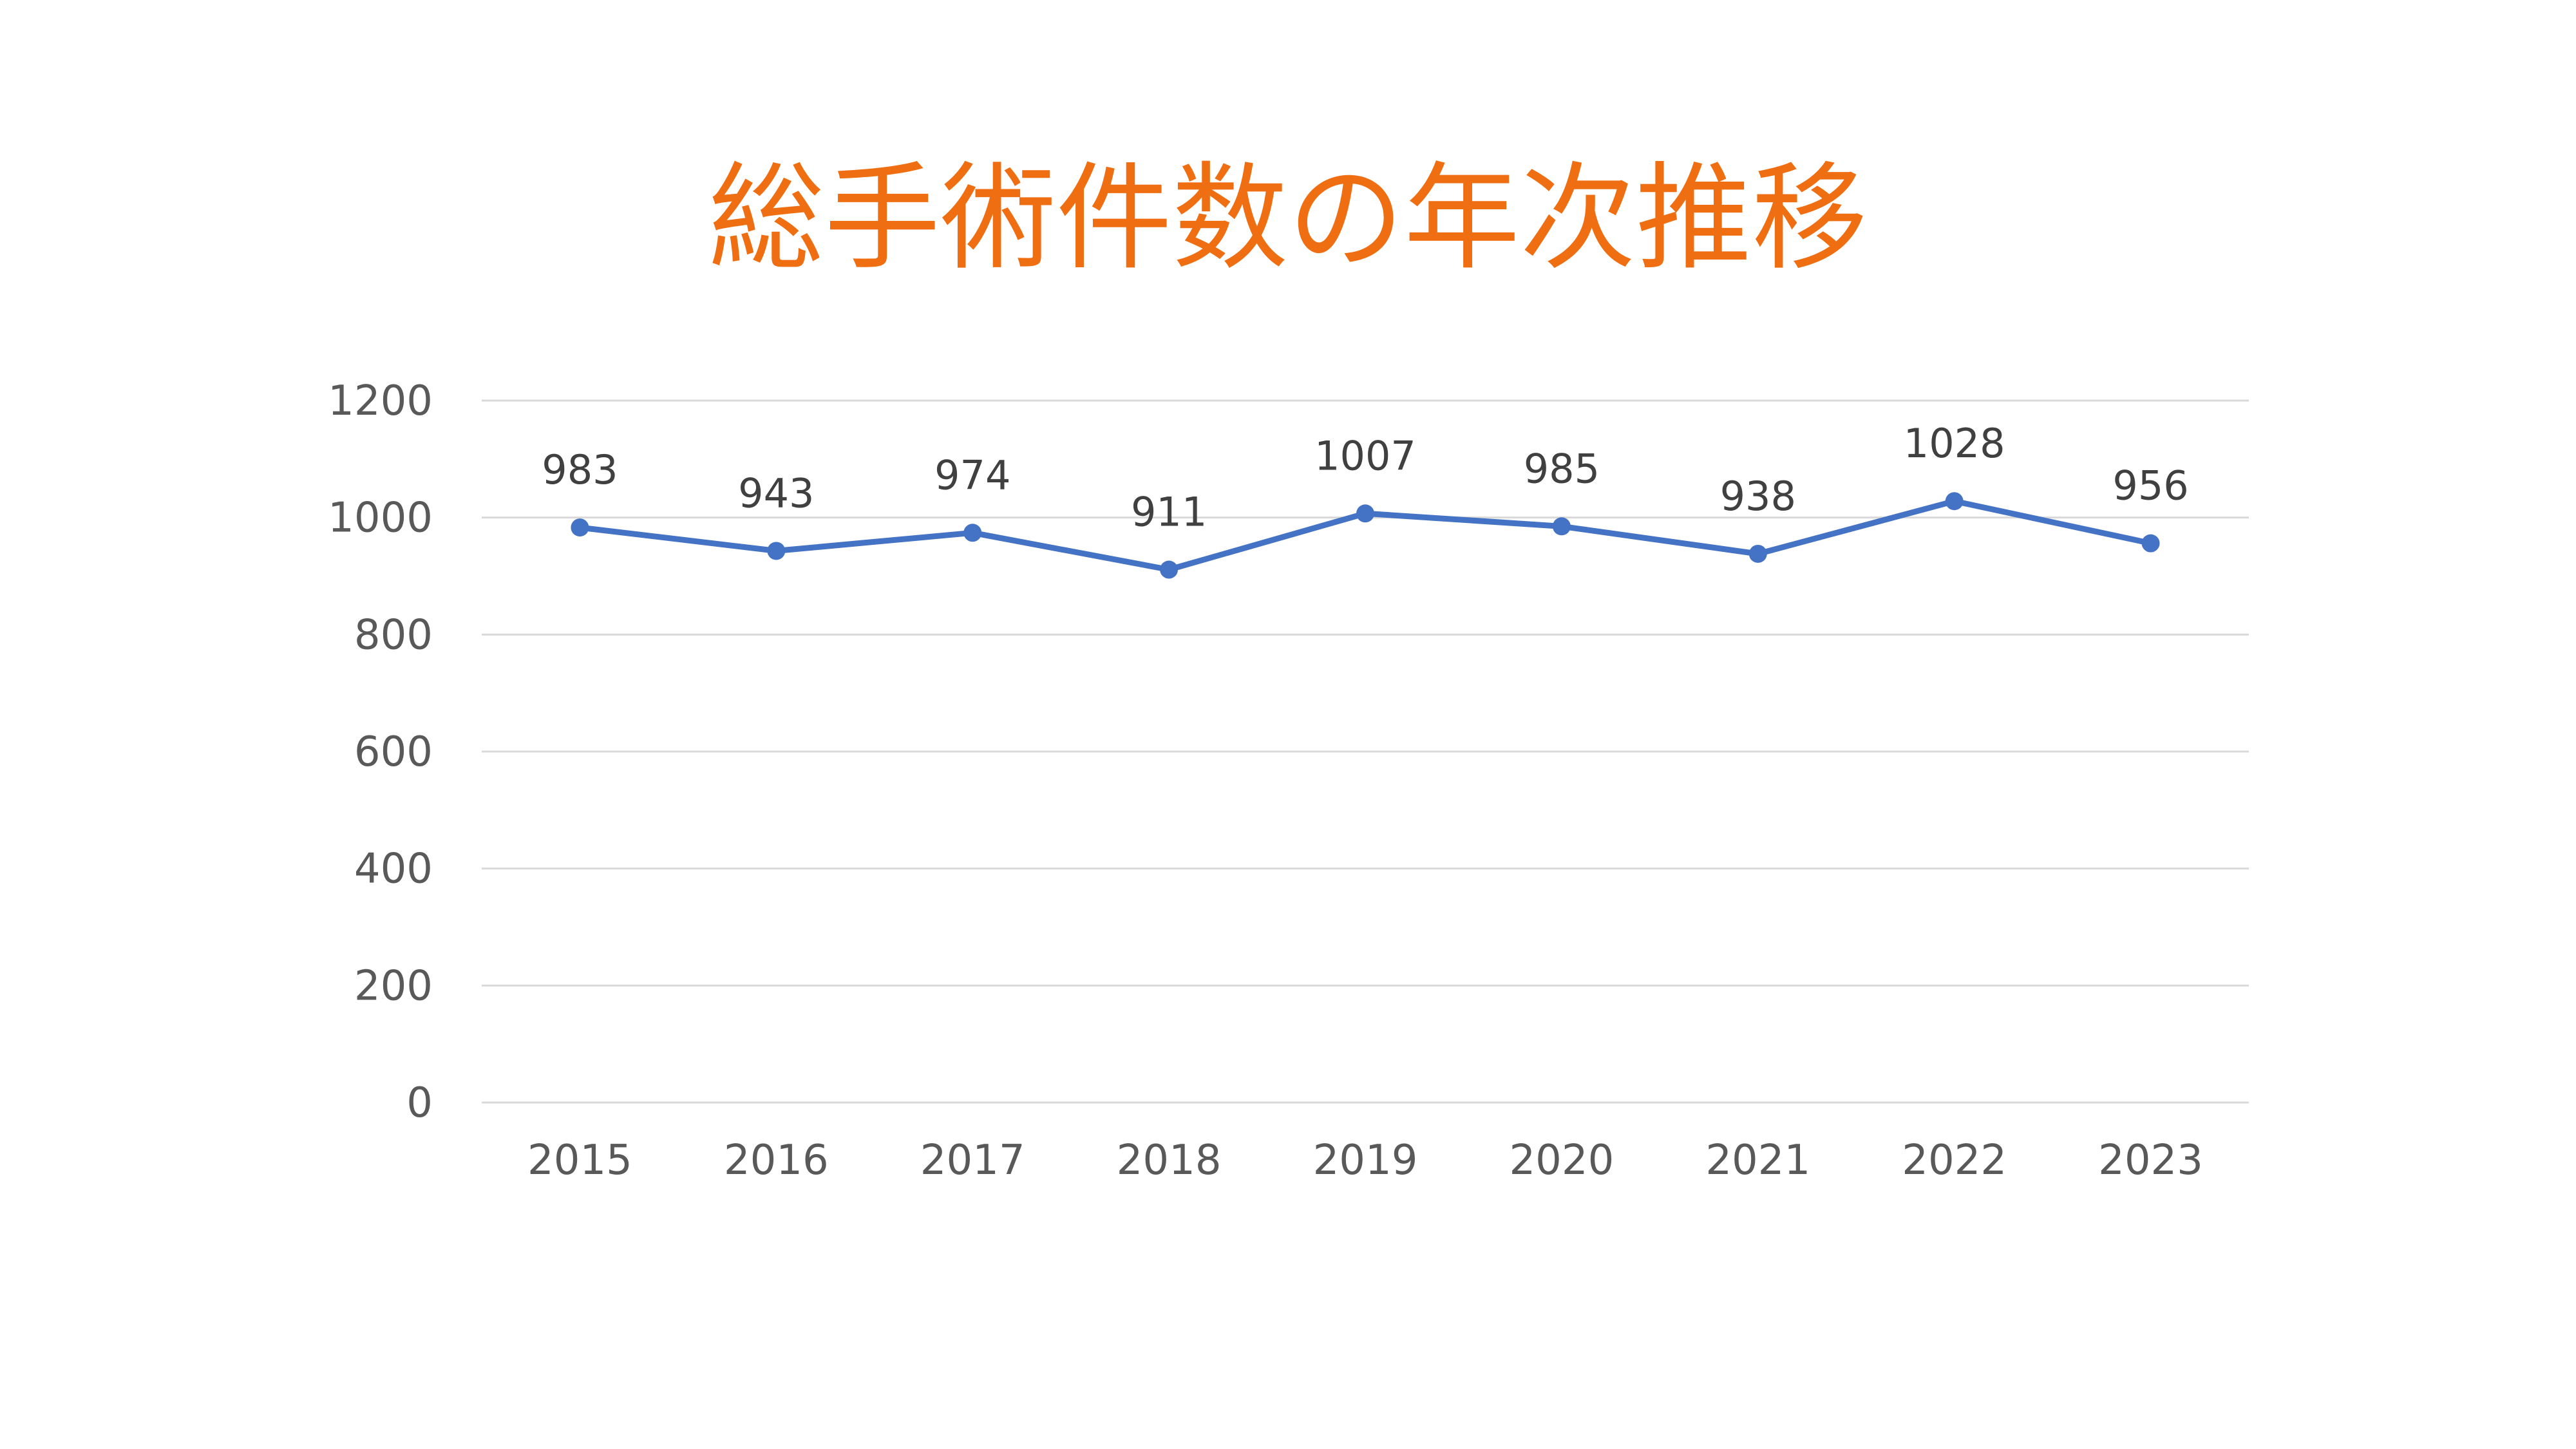 Image resolution: width=2576 pixels, height=1449 pixels. I want to click on data-label: 911, so click(1169, 512).